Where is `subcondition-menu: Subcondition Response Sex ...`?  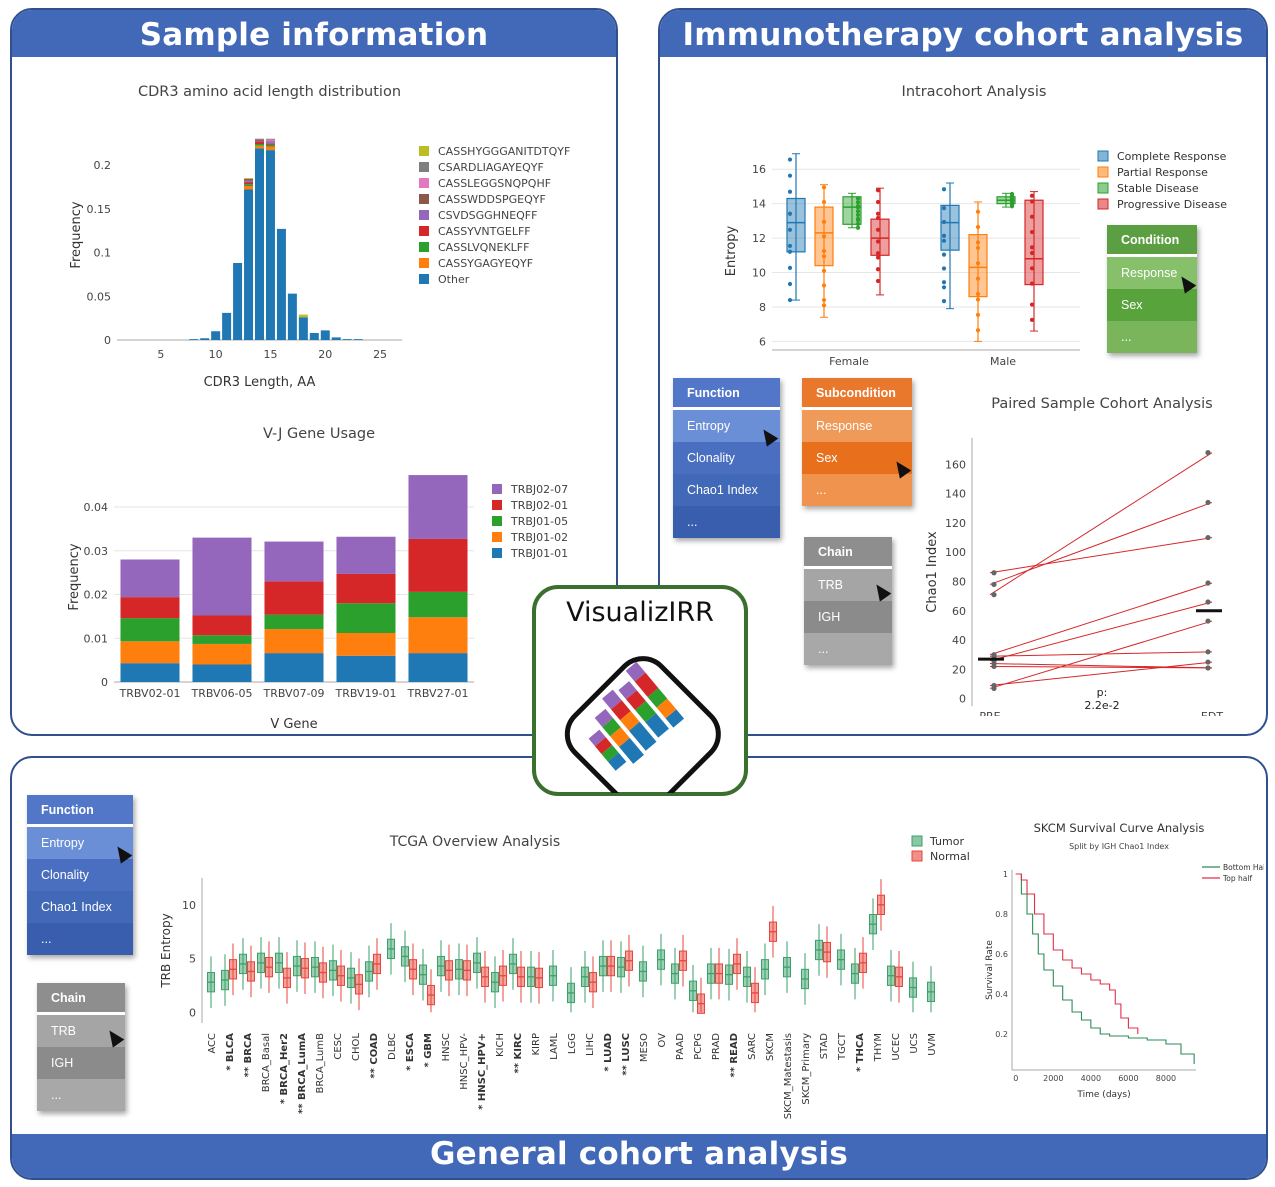
subcondition-menu: Subcondition Response Sex ... is located at coordinates (857, 442).